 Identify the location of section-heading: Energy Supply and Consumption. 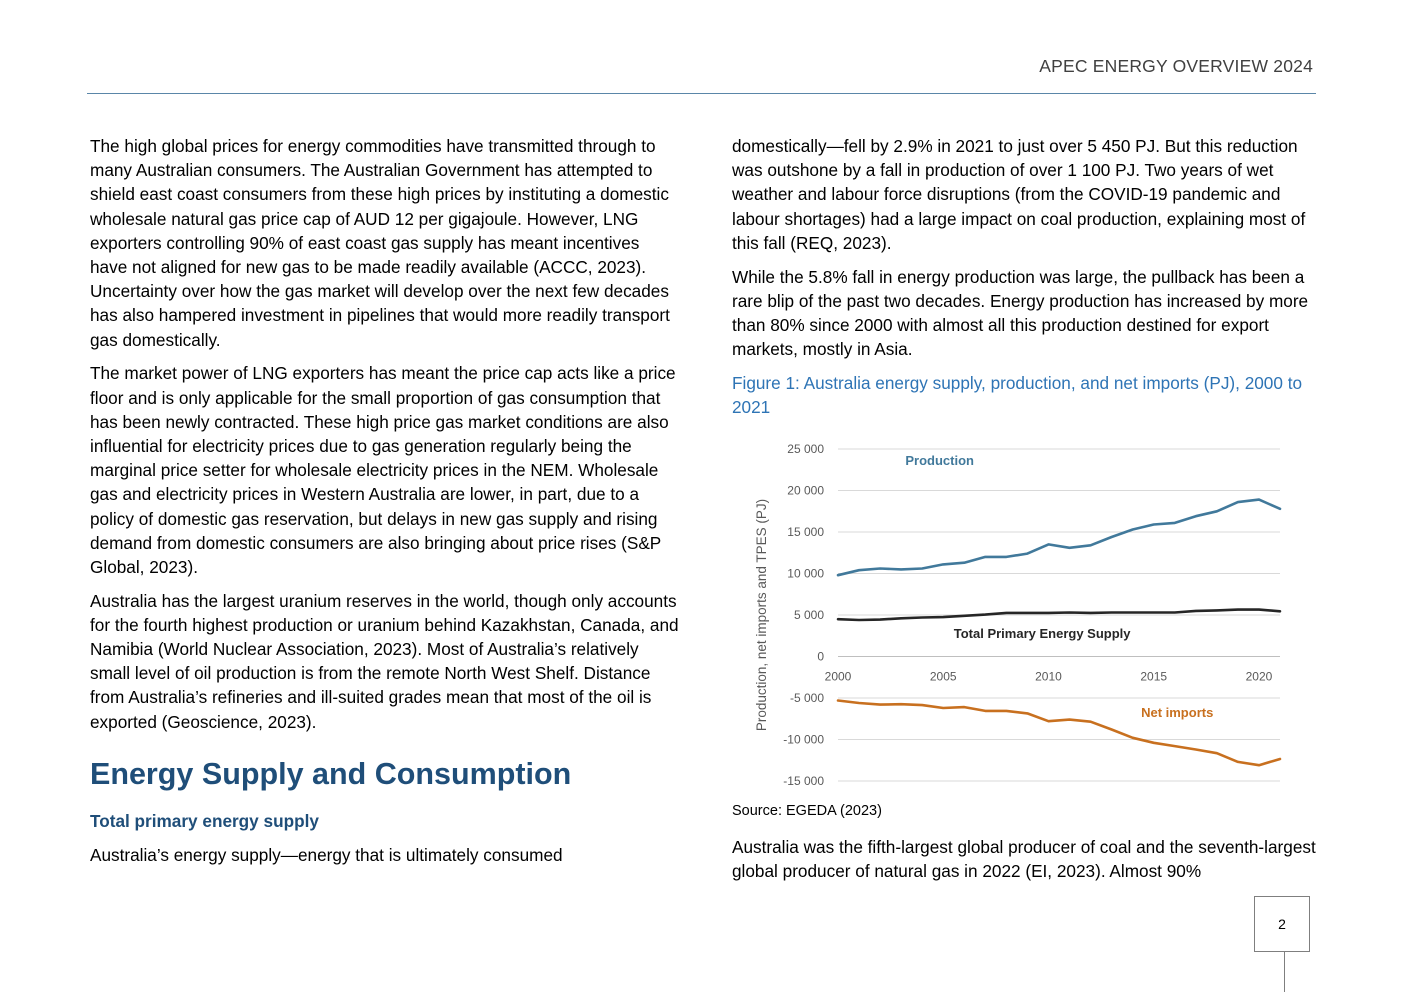
(331, 773).